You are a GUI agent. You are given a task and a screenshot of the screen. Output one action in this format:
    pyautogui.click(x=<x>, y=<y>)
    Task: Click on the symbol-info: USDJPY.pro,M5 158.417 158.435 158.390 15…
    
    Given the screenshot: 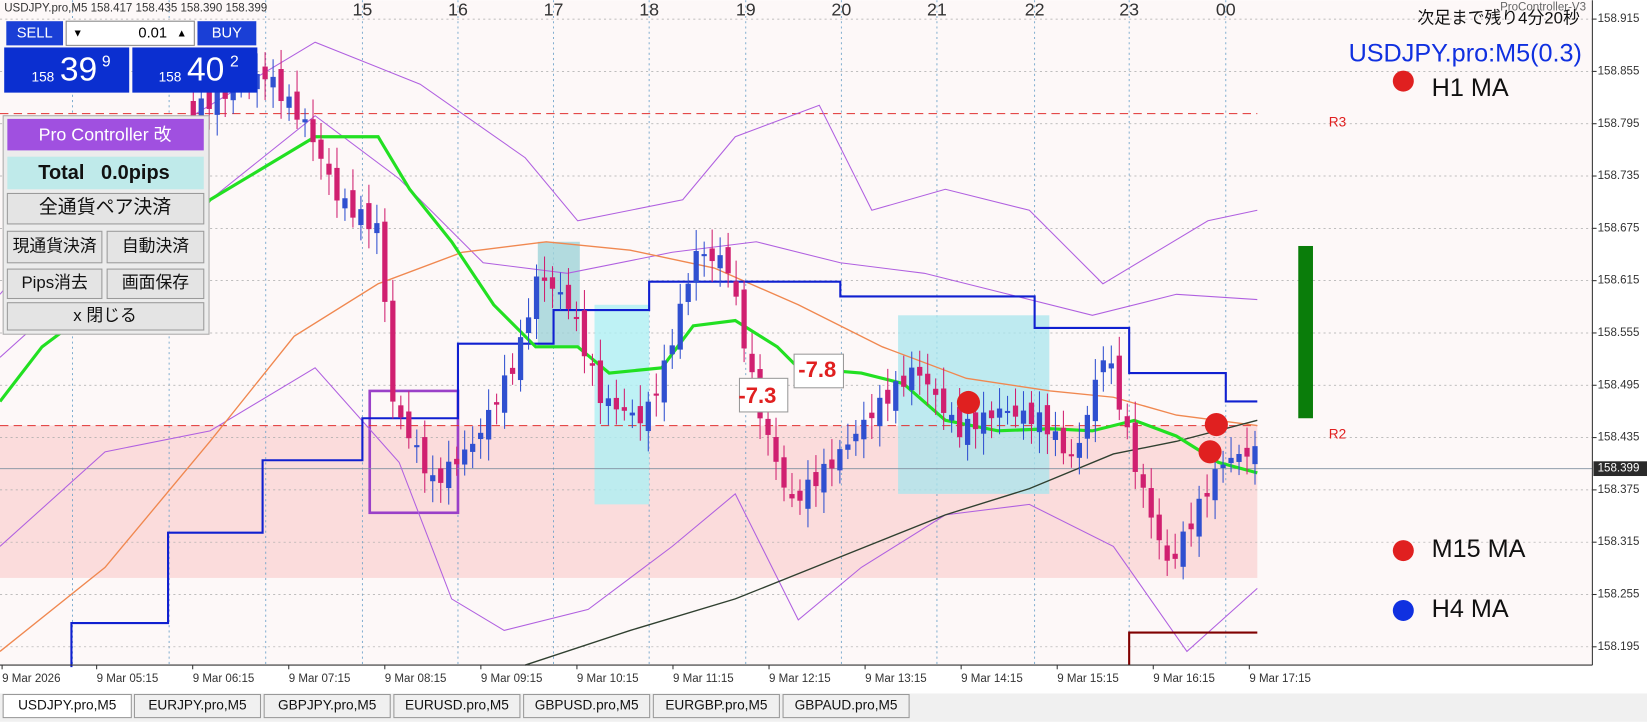 What is the action you would take?
    pyautogui.click(x=135, y=9)
    